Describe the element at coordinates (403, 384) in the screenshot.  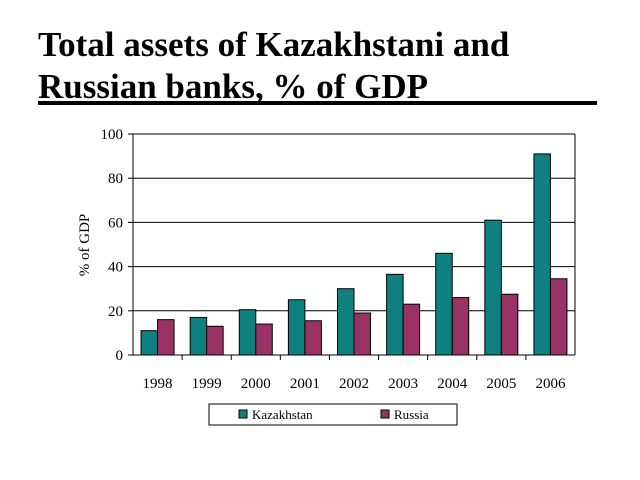
I see `x-tick-label: 2003` at that location.